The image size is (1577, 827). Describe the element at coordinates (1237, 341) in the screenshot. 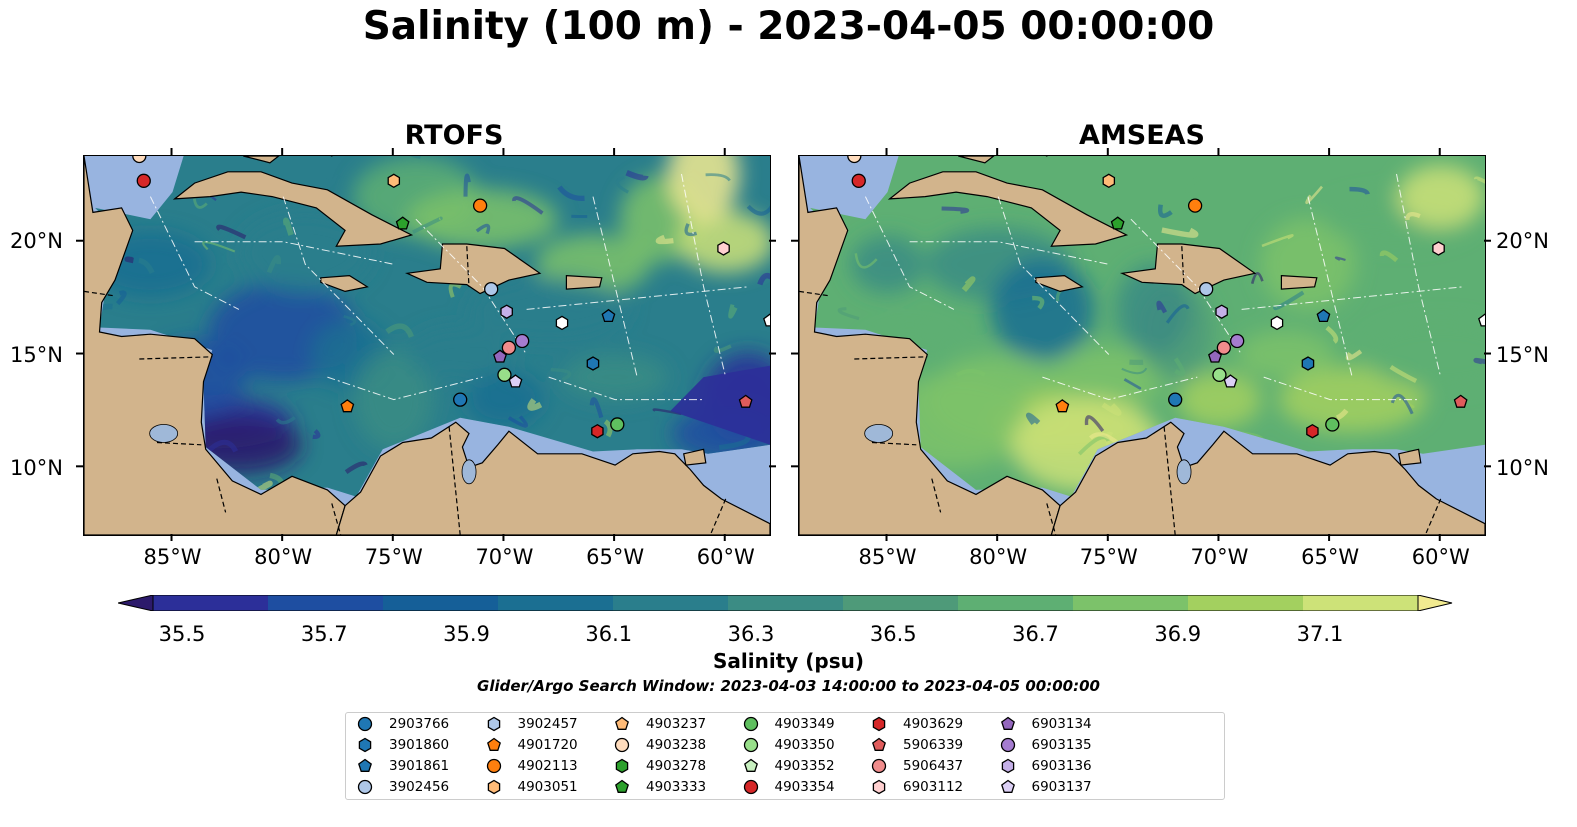

I see `float-6903135-amseas` at that location.